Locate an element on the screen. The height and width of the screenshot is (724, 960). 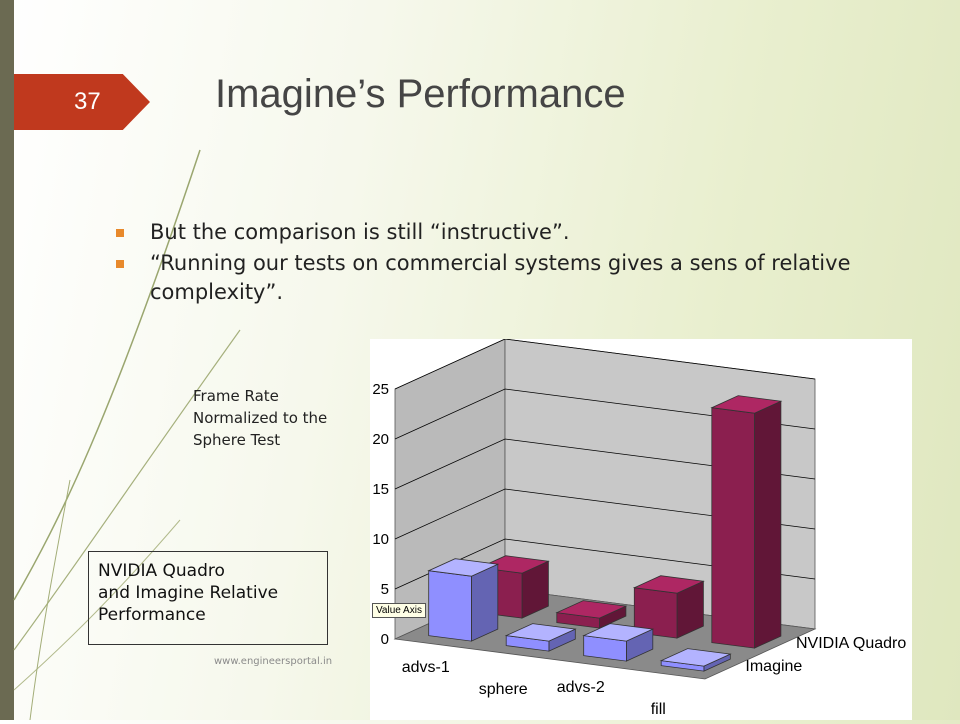
y-note-line: Normalized to the is located at coordinates (260, 418).